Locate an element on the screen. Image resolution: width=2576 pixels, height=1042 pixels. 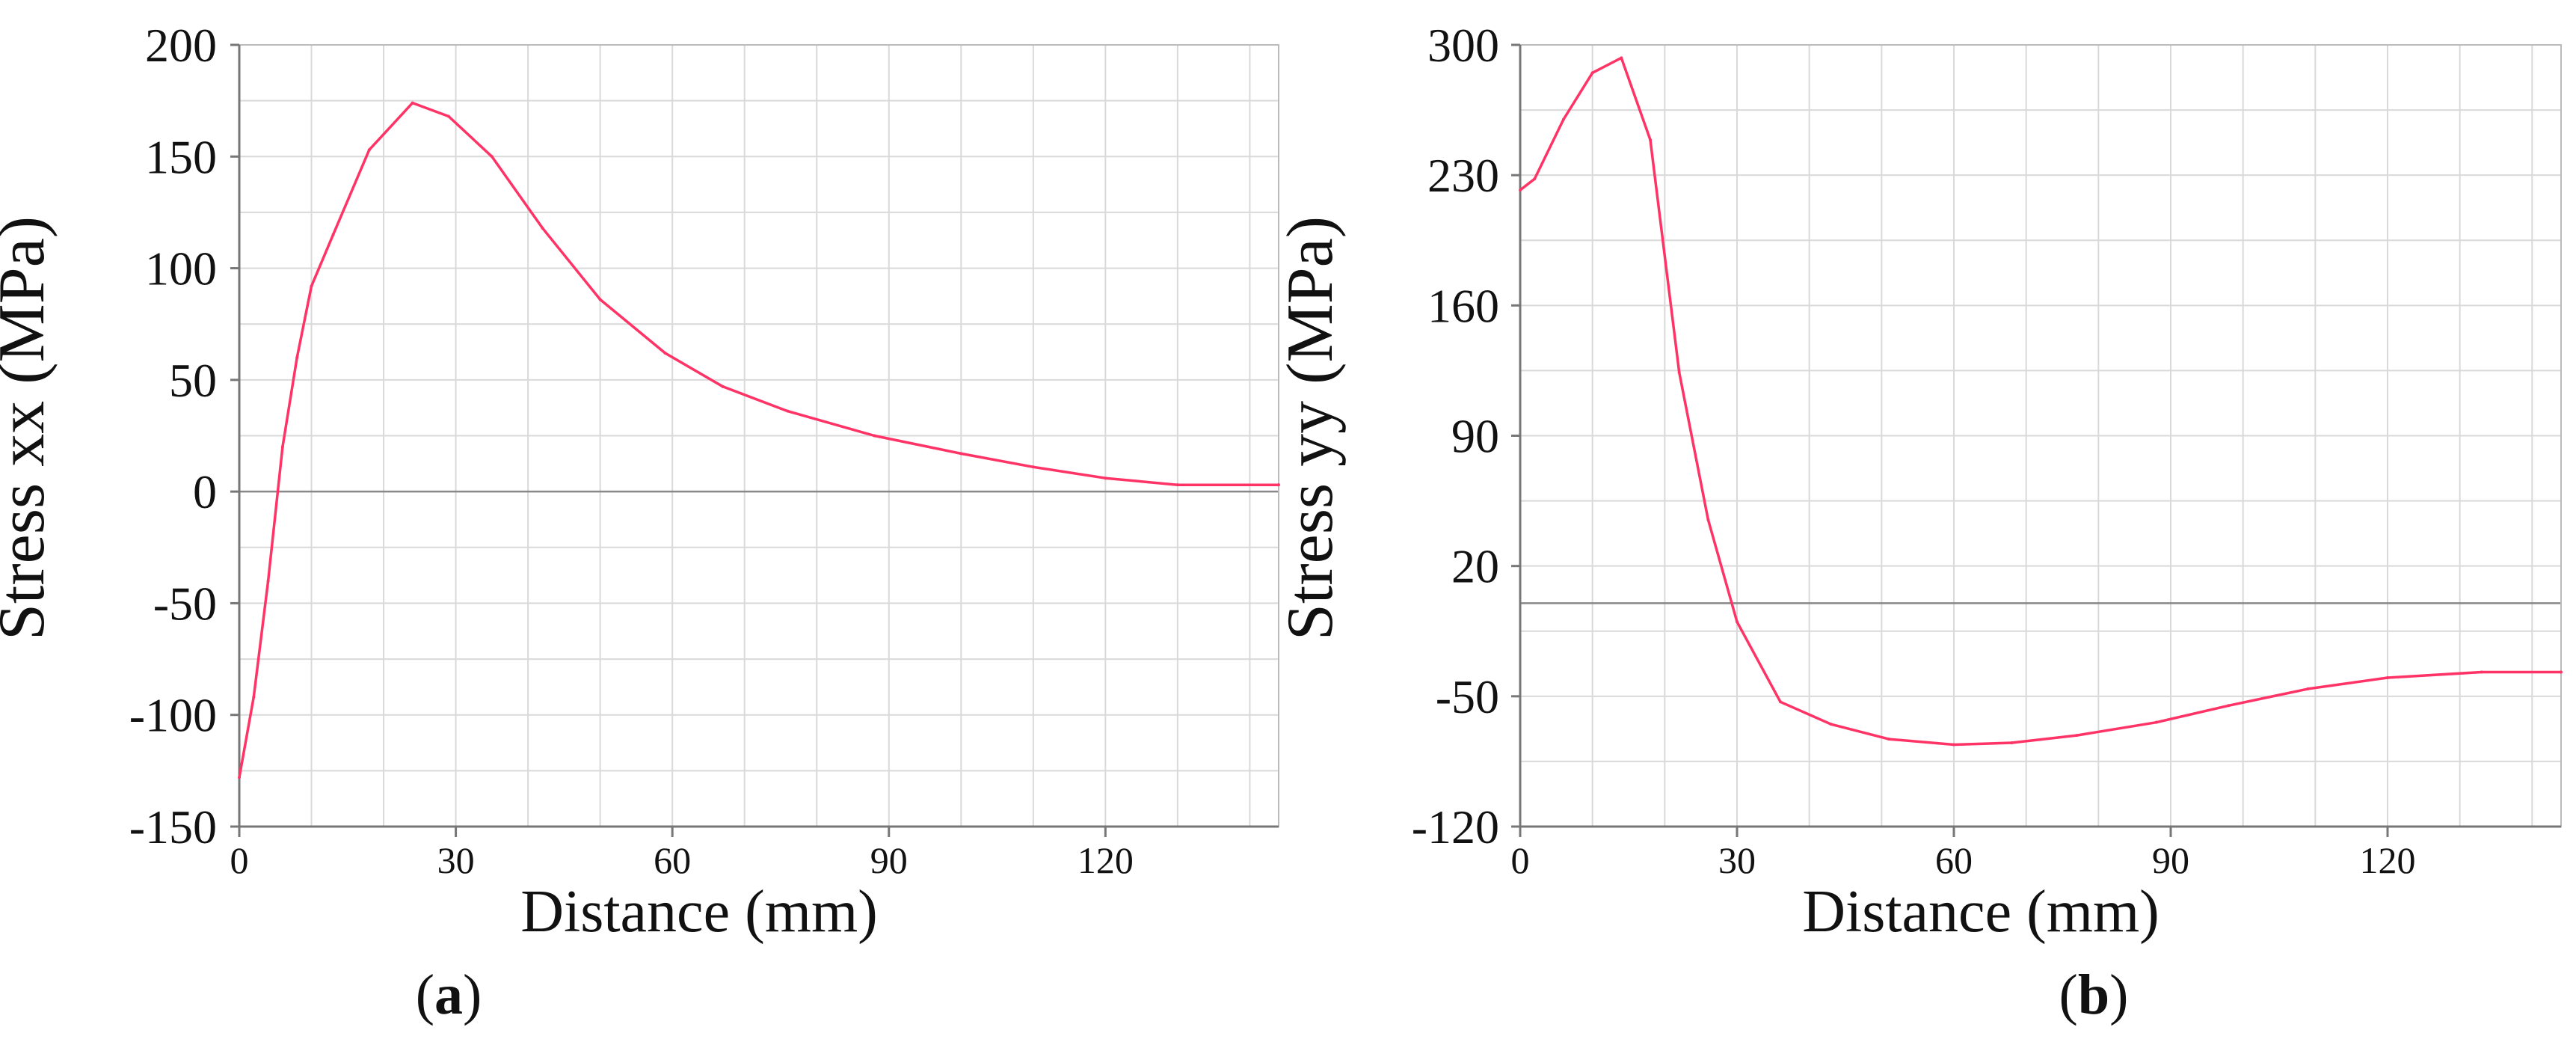
y-tick-label: 230 is located at coordinates (1463, 175).